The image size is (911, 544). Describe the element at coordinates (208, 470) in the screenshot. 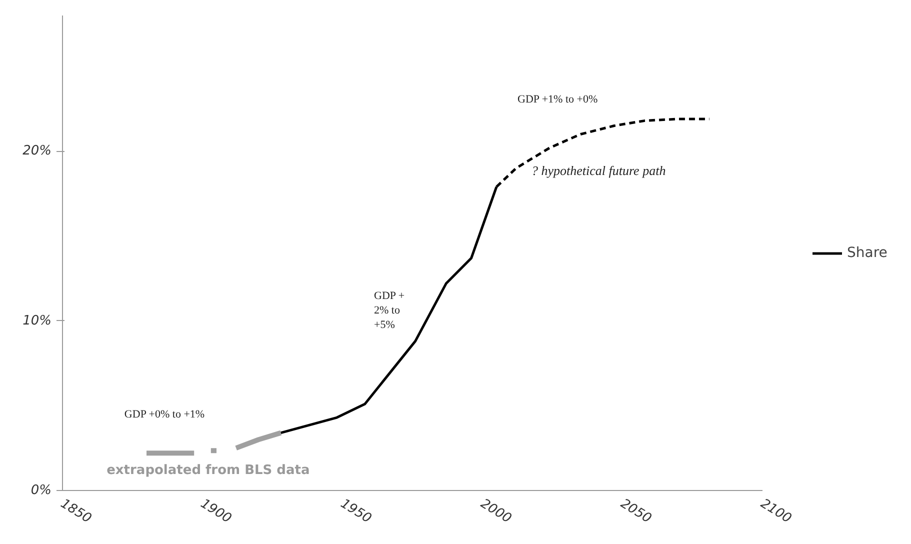

I see `annotation: extrapolated from BLS data` at that location.